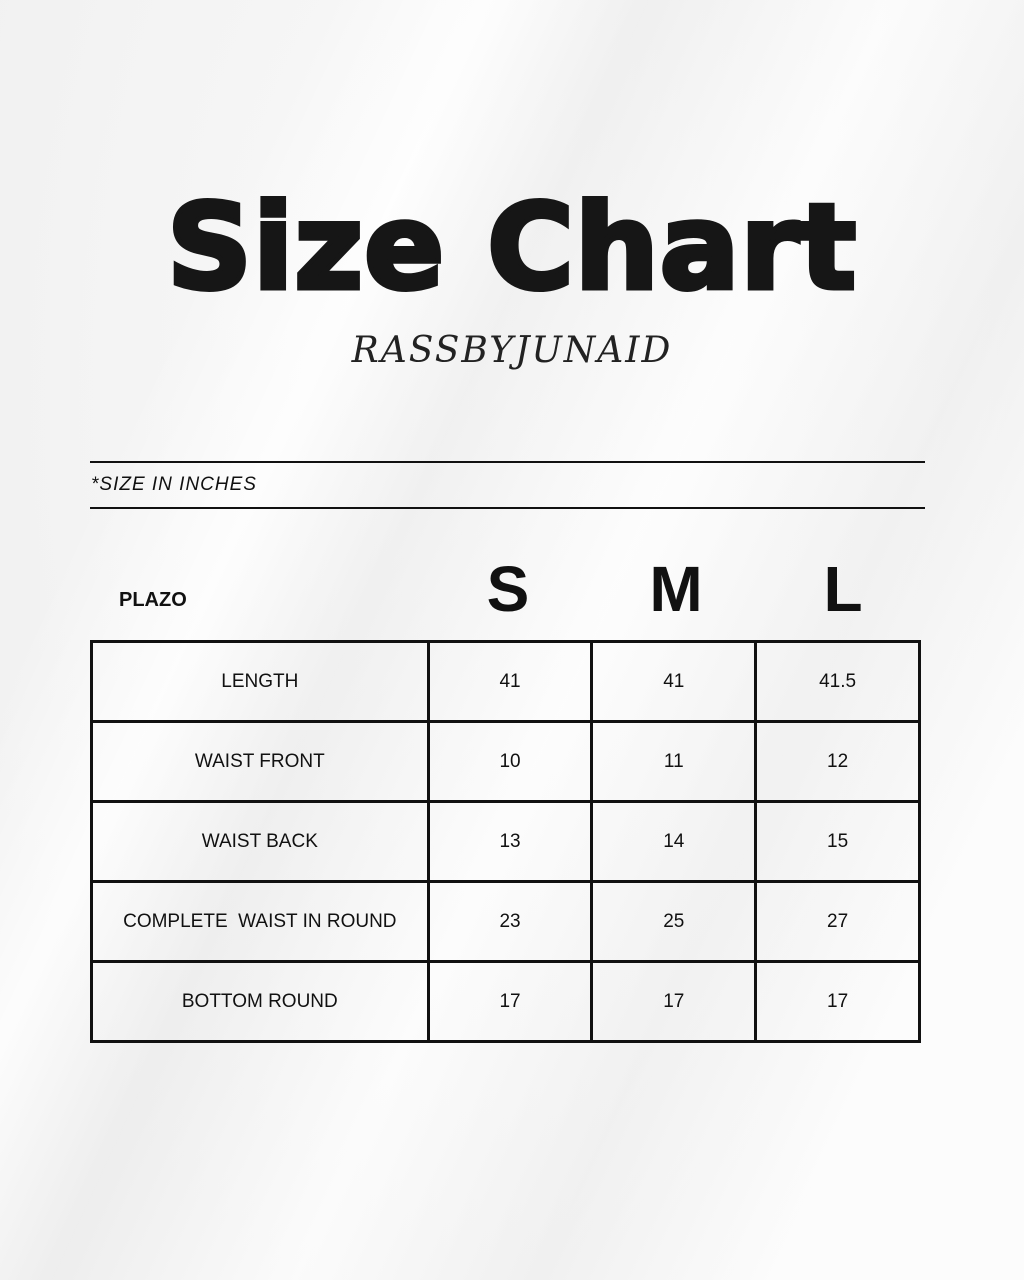  What do you see at coordinates (837, 681) in the screenshot?
I see `size-value-cell: 41.5` at bounding box center [837, 681].